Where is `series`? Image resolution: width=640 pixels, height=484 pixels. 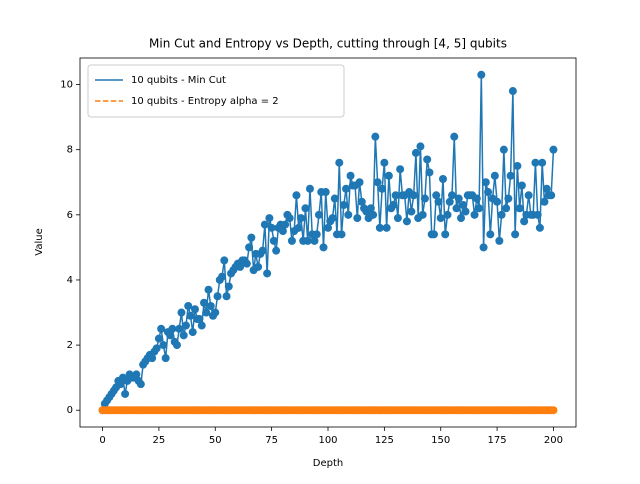 series is located at coordinates (328, 410).